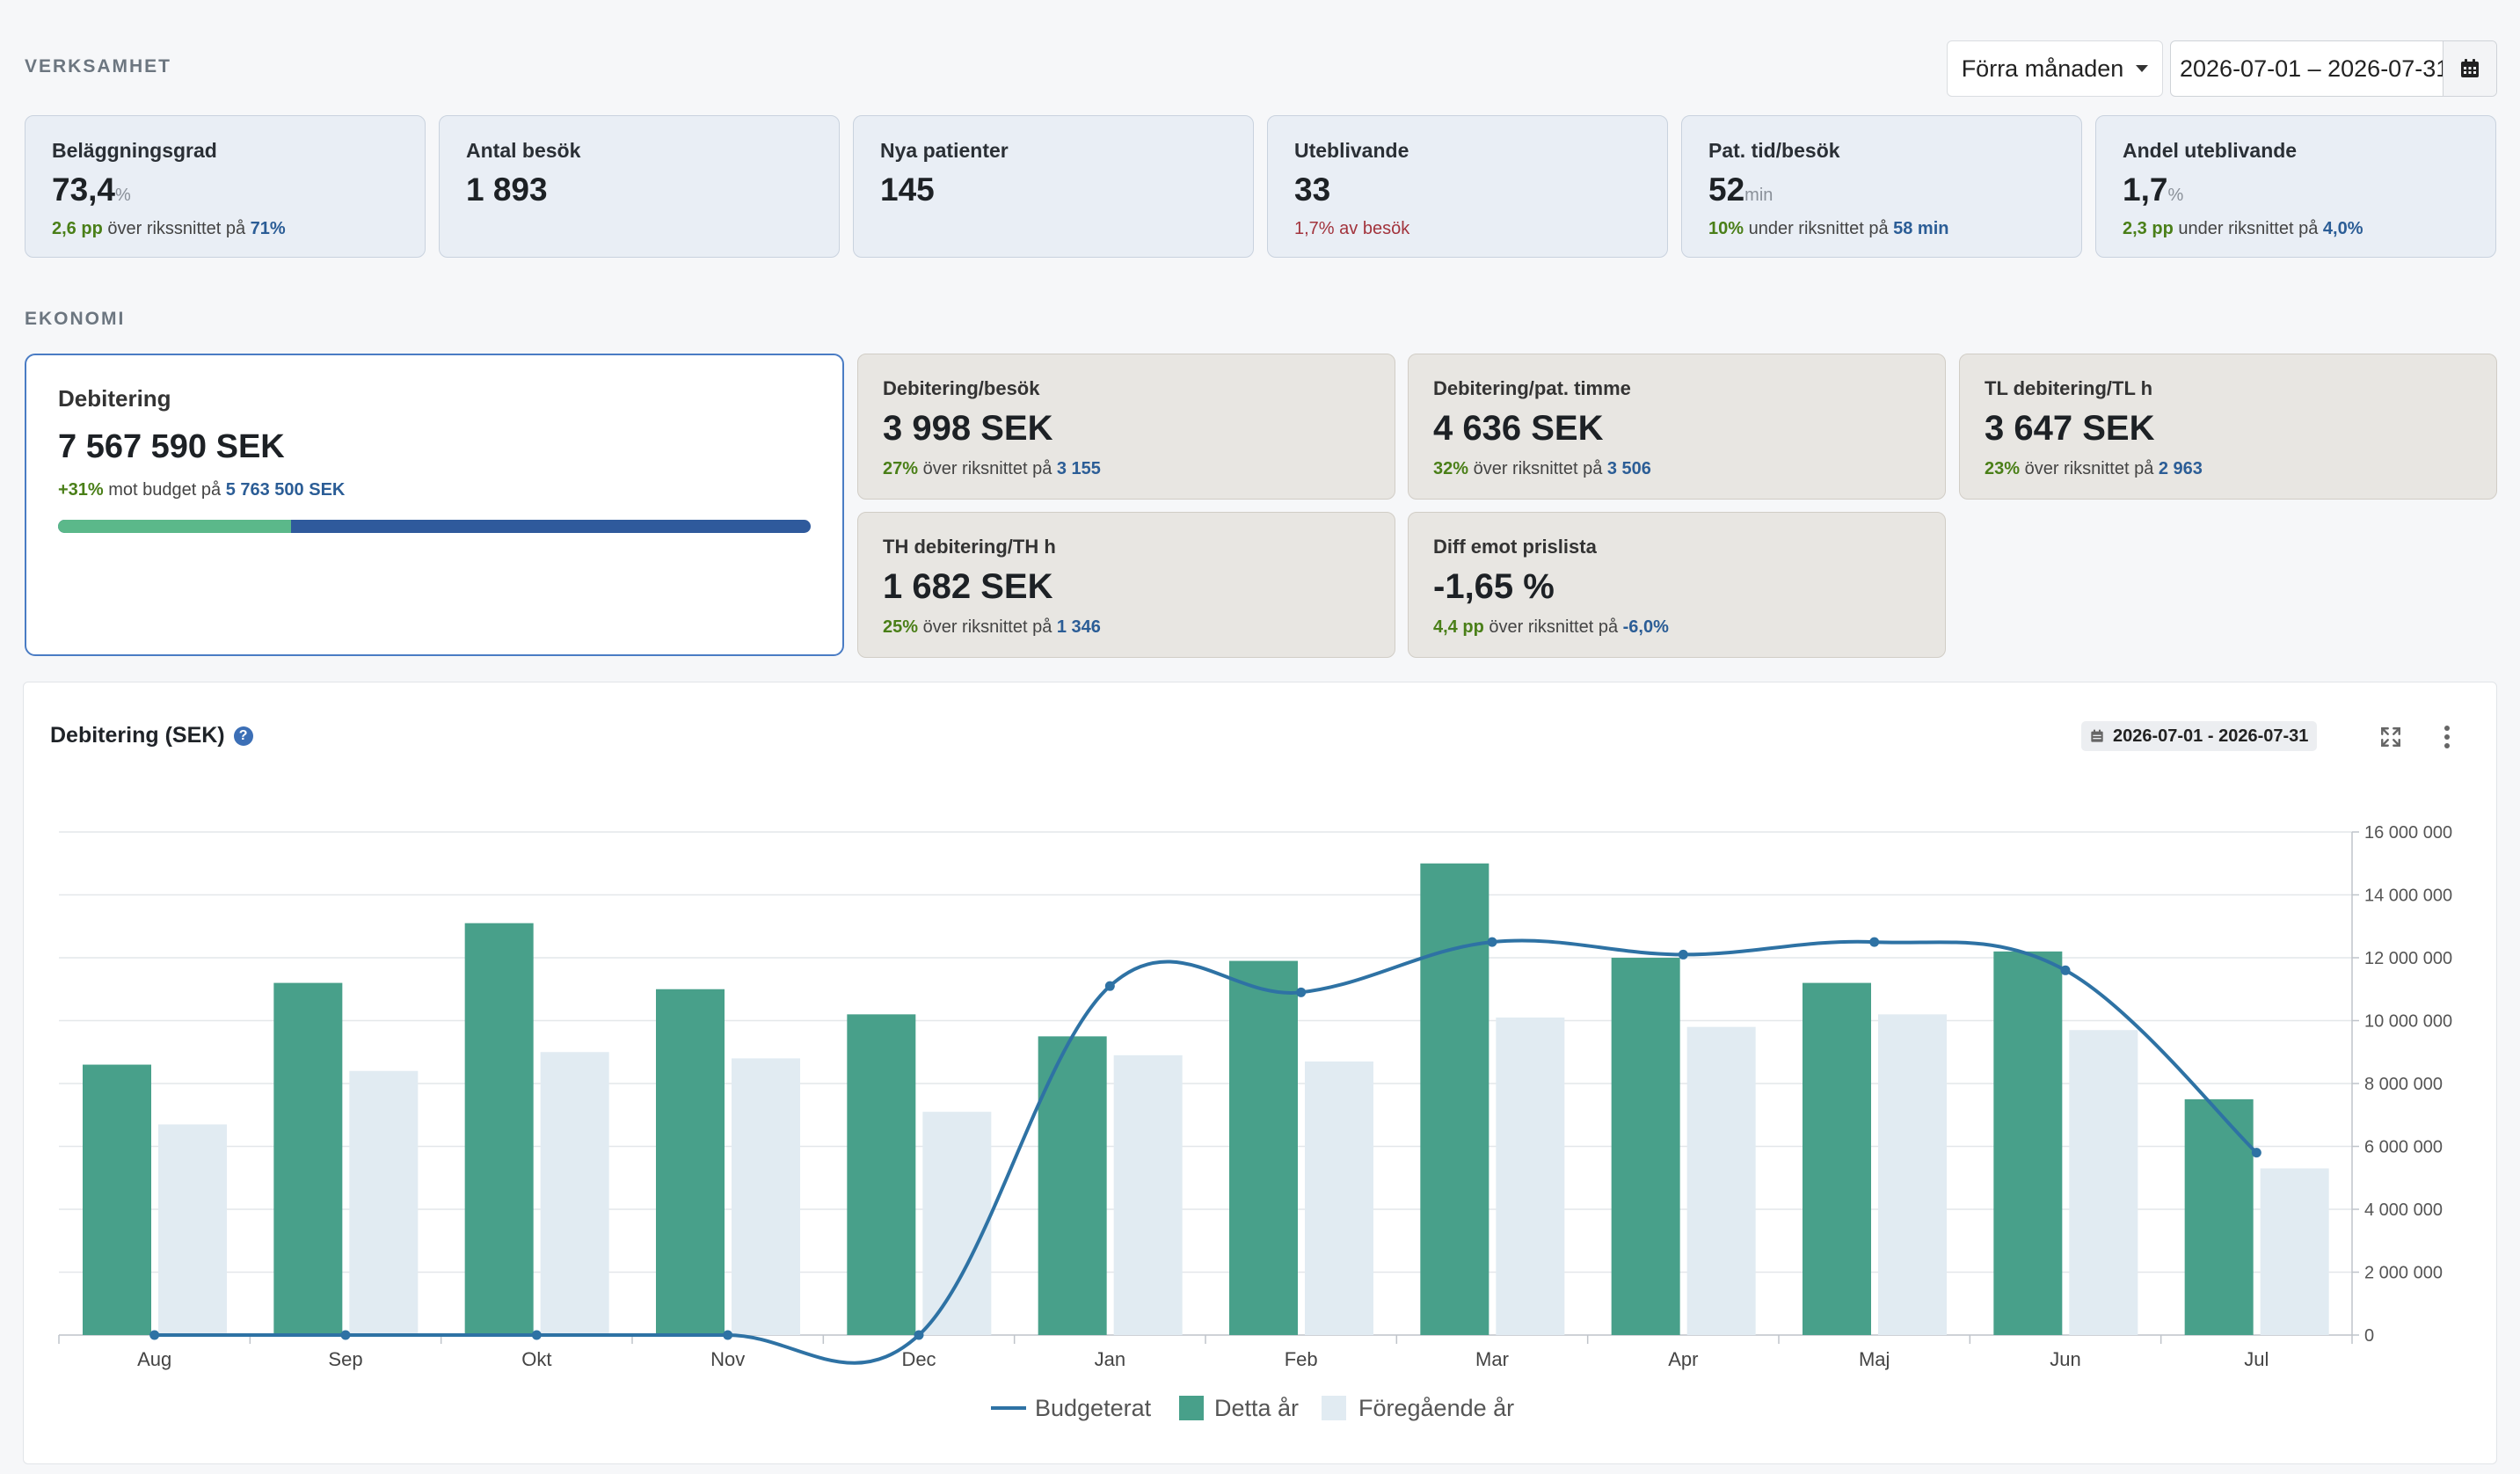 The width and height of the screenshot is (2520, 1474). I want to click on more-button, so click(2447, 737).